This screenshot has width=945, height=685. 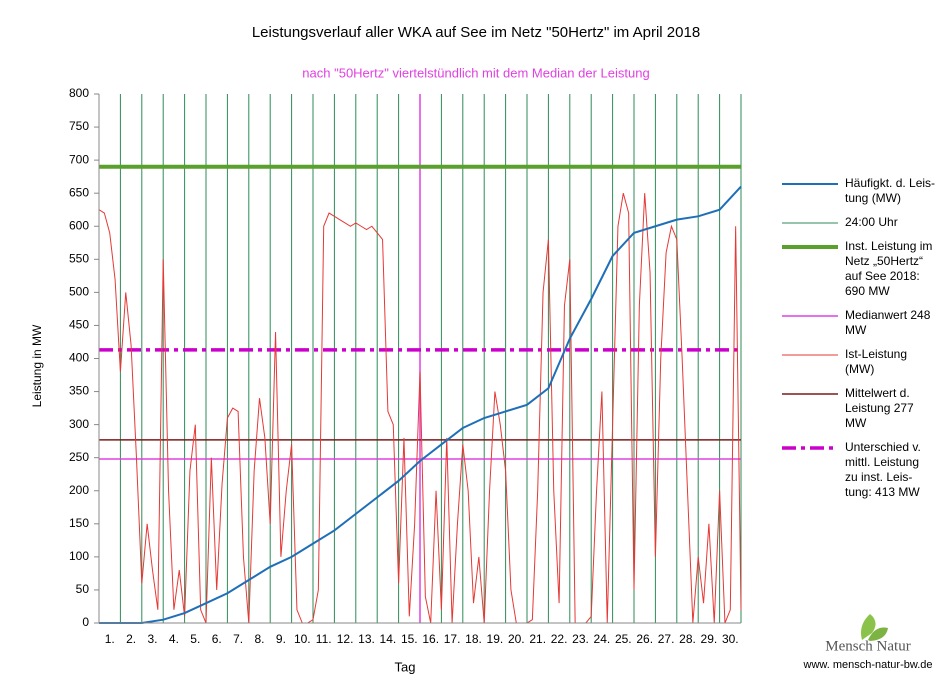 What do you see at coordinates (195, 639) in the screenshot?
I see `x-tick-label: 5.` at bounding box center [195, 639].